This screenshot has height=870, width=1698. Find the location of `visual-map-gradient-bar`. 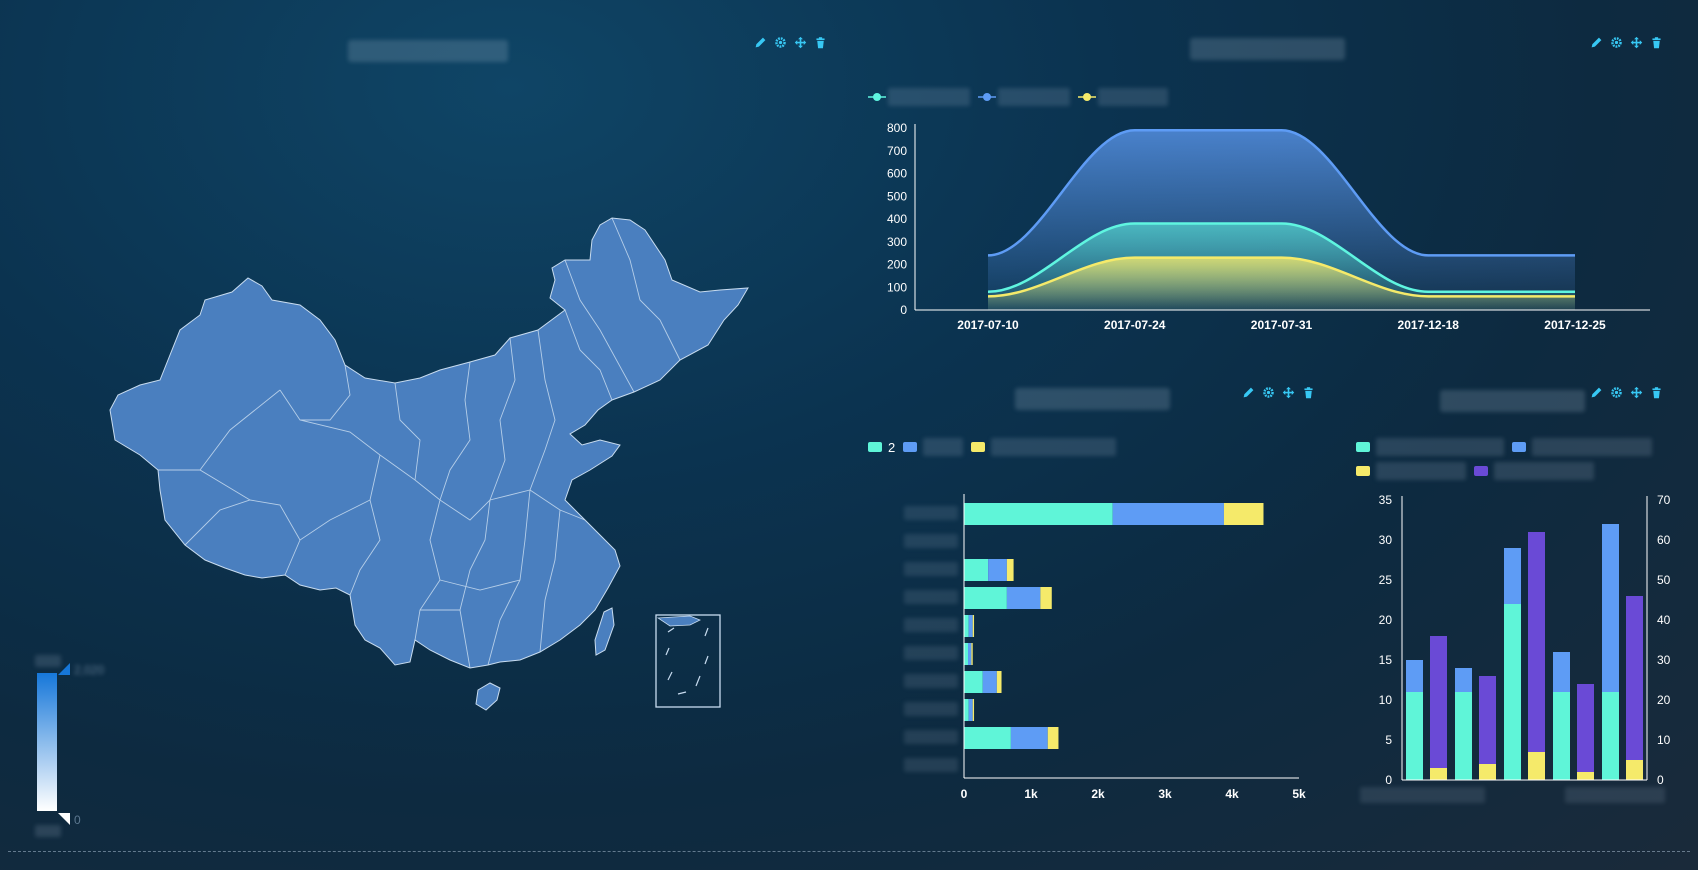

visual-map-gradient-bar is located at coordinates (47, 742).